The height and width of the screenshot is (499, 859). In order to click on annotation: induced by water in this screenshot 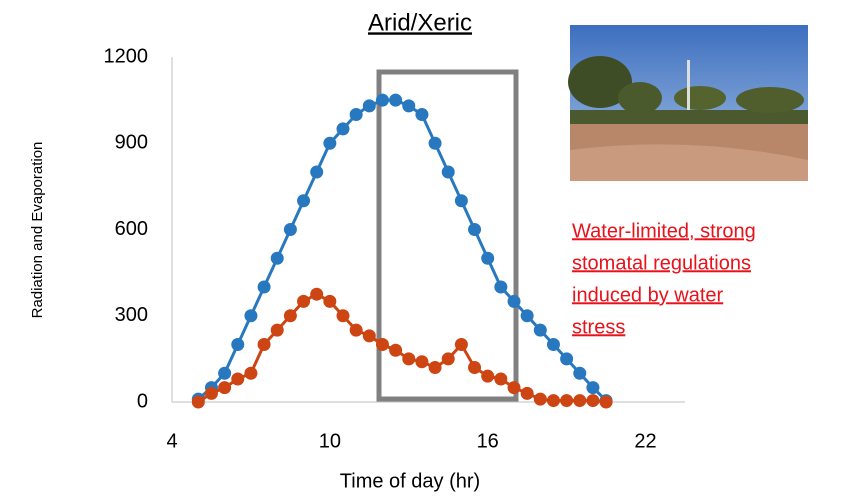, I will do `click(648, 295)`.